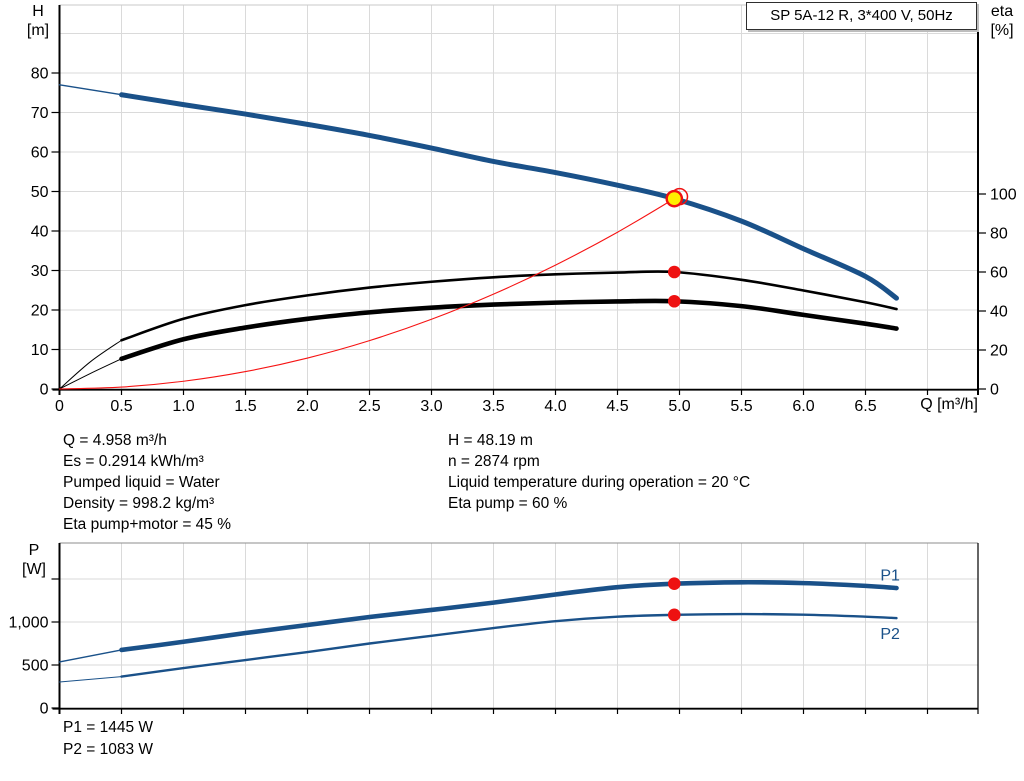 This screenshot has width=1024, height=781. I want to click on y2-tick-label: 20, so click(999, 351).